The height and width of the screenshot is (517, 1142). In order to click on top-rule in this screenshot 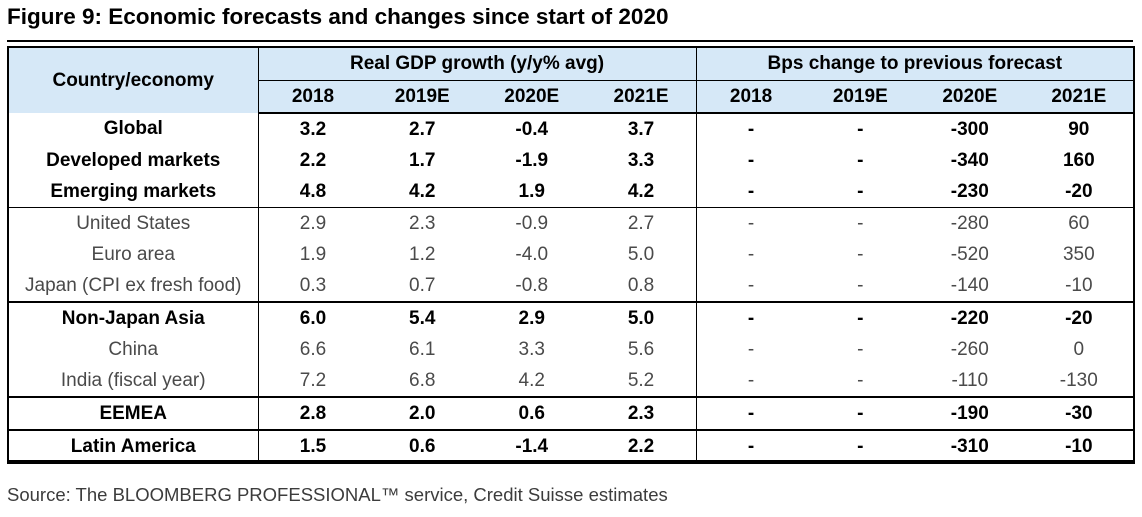, I will do `click(570, 41)`.